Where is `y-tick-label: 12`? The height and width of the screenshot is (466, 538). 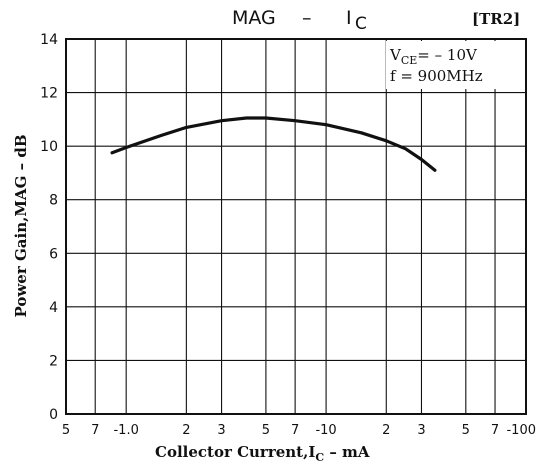 y-tick-label: 12 is located at coordinates (49, 94).